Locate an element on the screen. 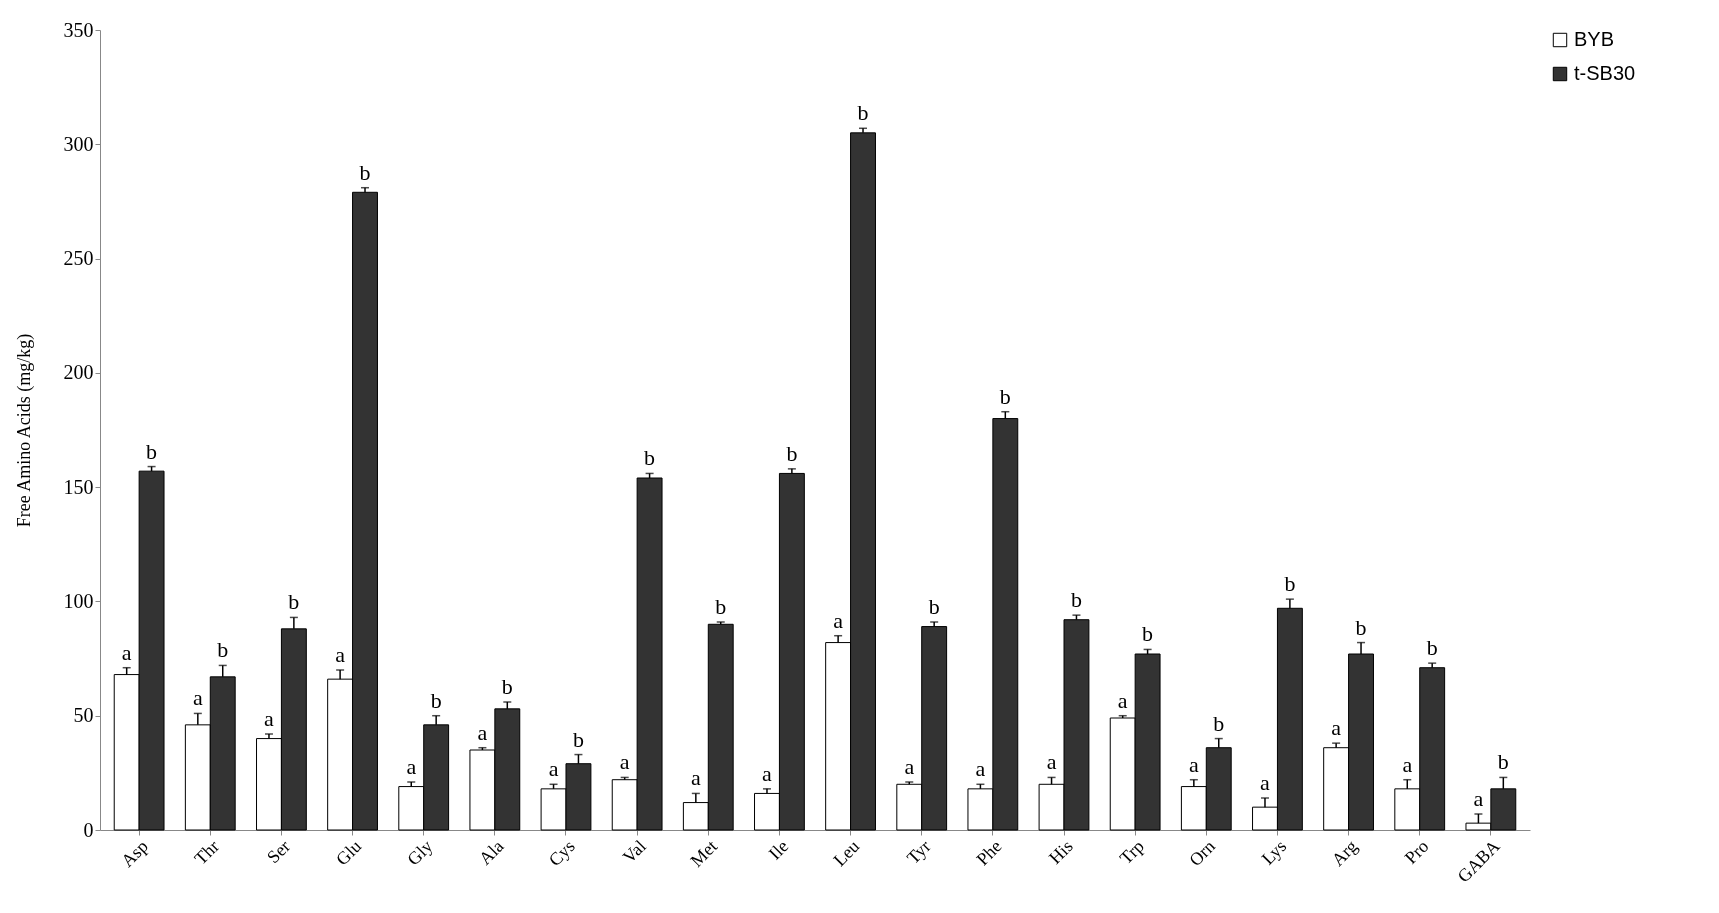 This screenshot has width=1719, height=913. x-tick-label: Ser is located at coordinates (279, 852).